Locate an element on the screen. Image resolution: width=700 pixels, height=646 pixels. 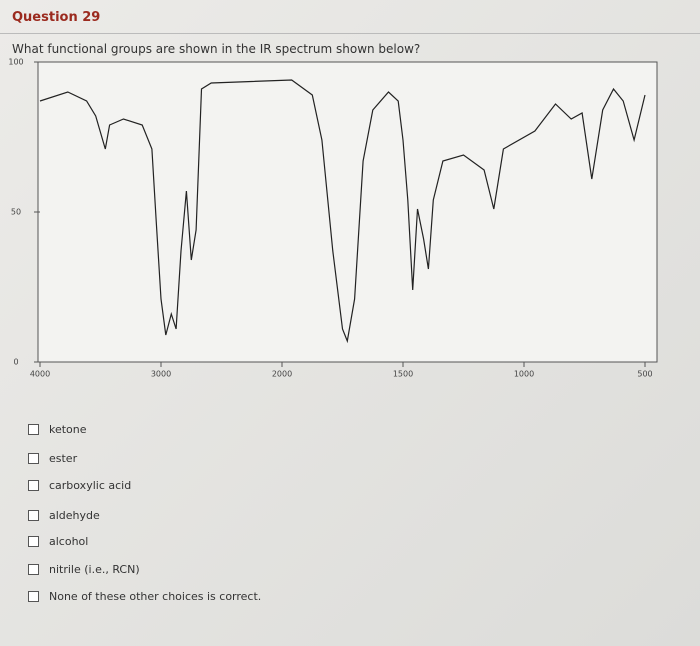
option-label: carboxylic acid is located at coordinates (90, 485).